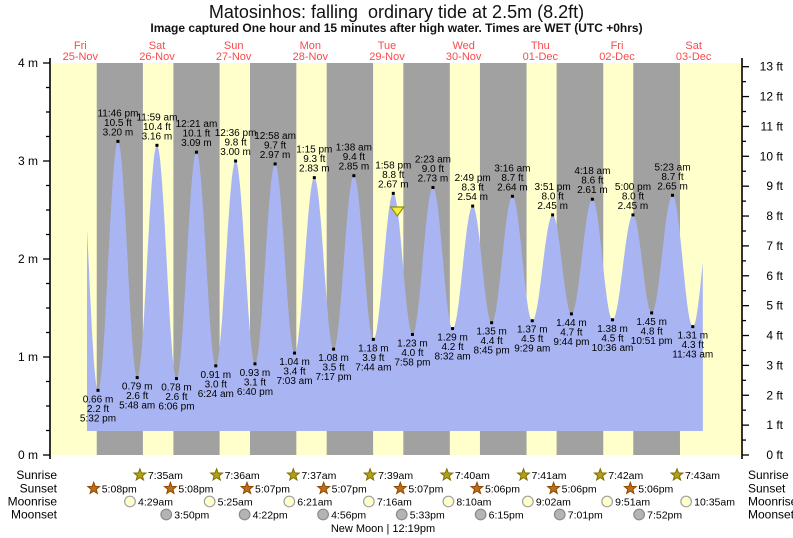  Describe the element at coordinates (373, 358) in the screenshot. I see `low-tide-ft: 3.9 ft` at that location.